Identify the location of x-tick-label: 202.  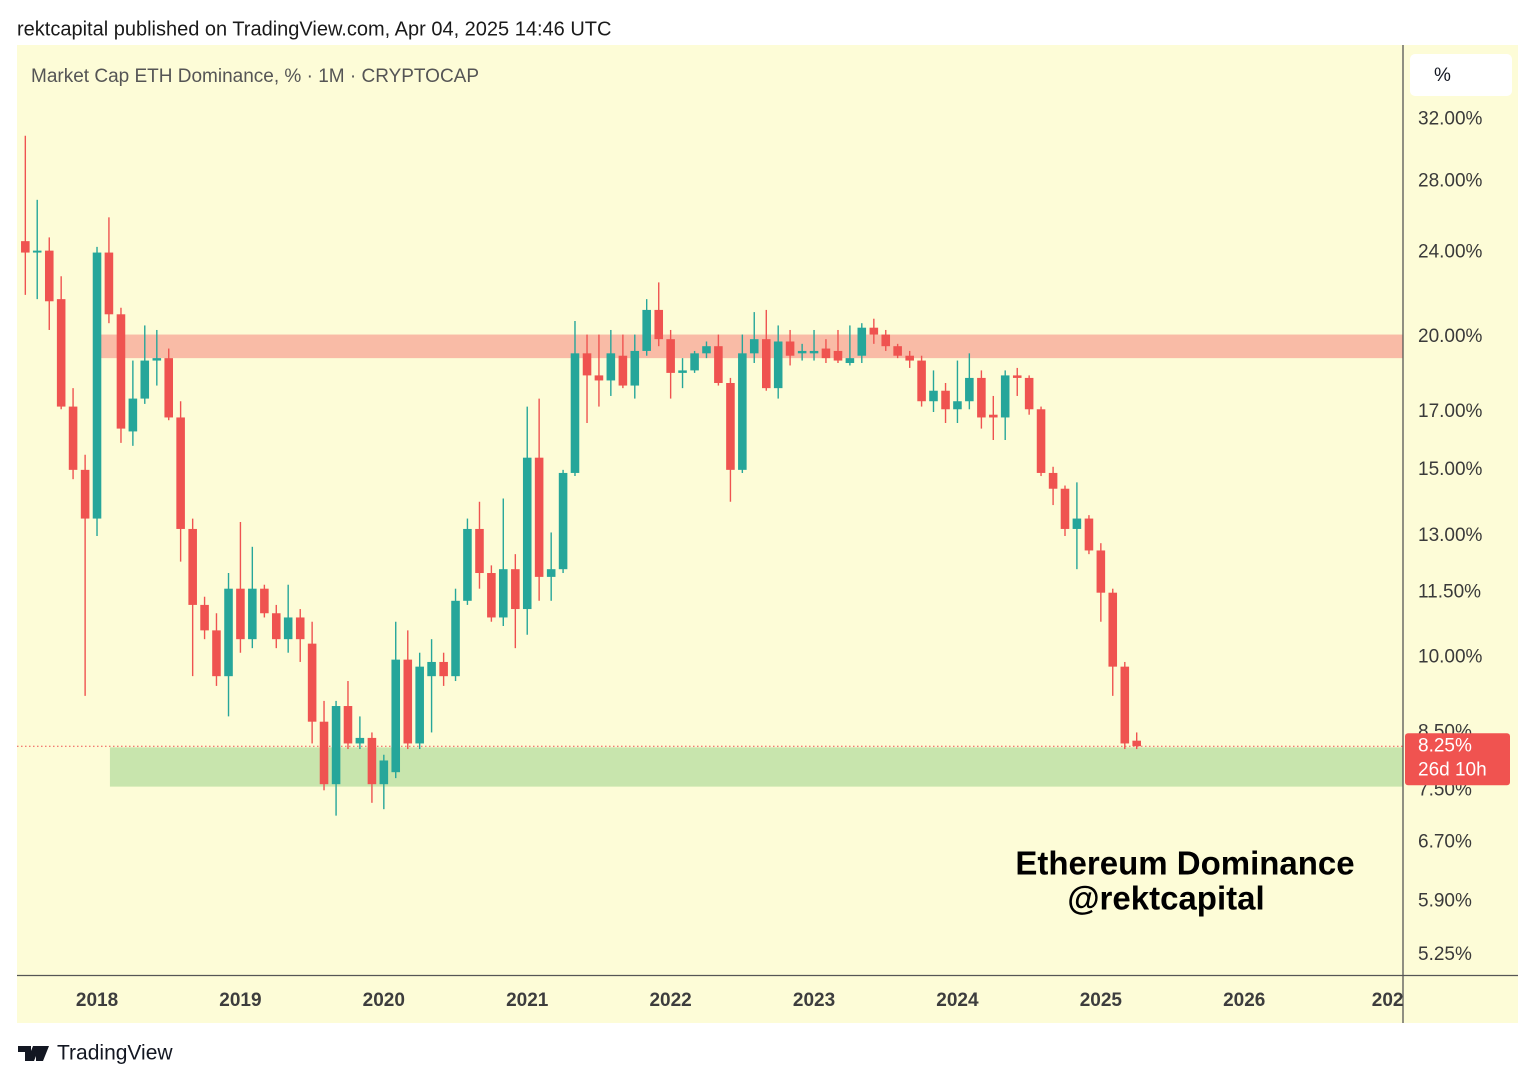
(1388, 1000).